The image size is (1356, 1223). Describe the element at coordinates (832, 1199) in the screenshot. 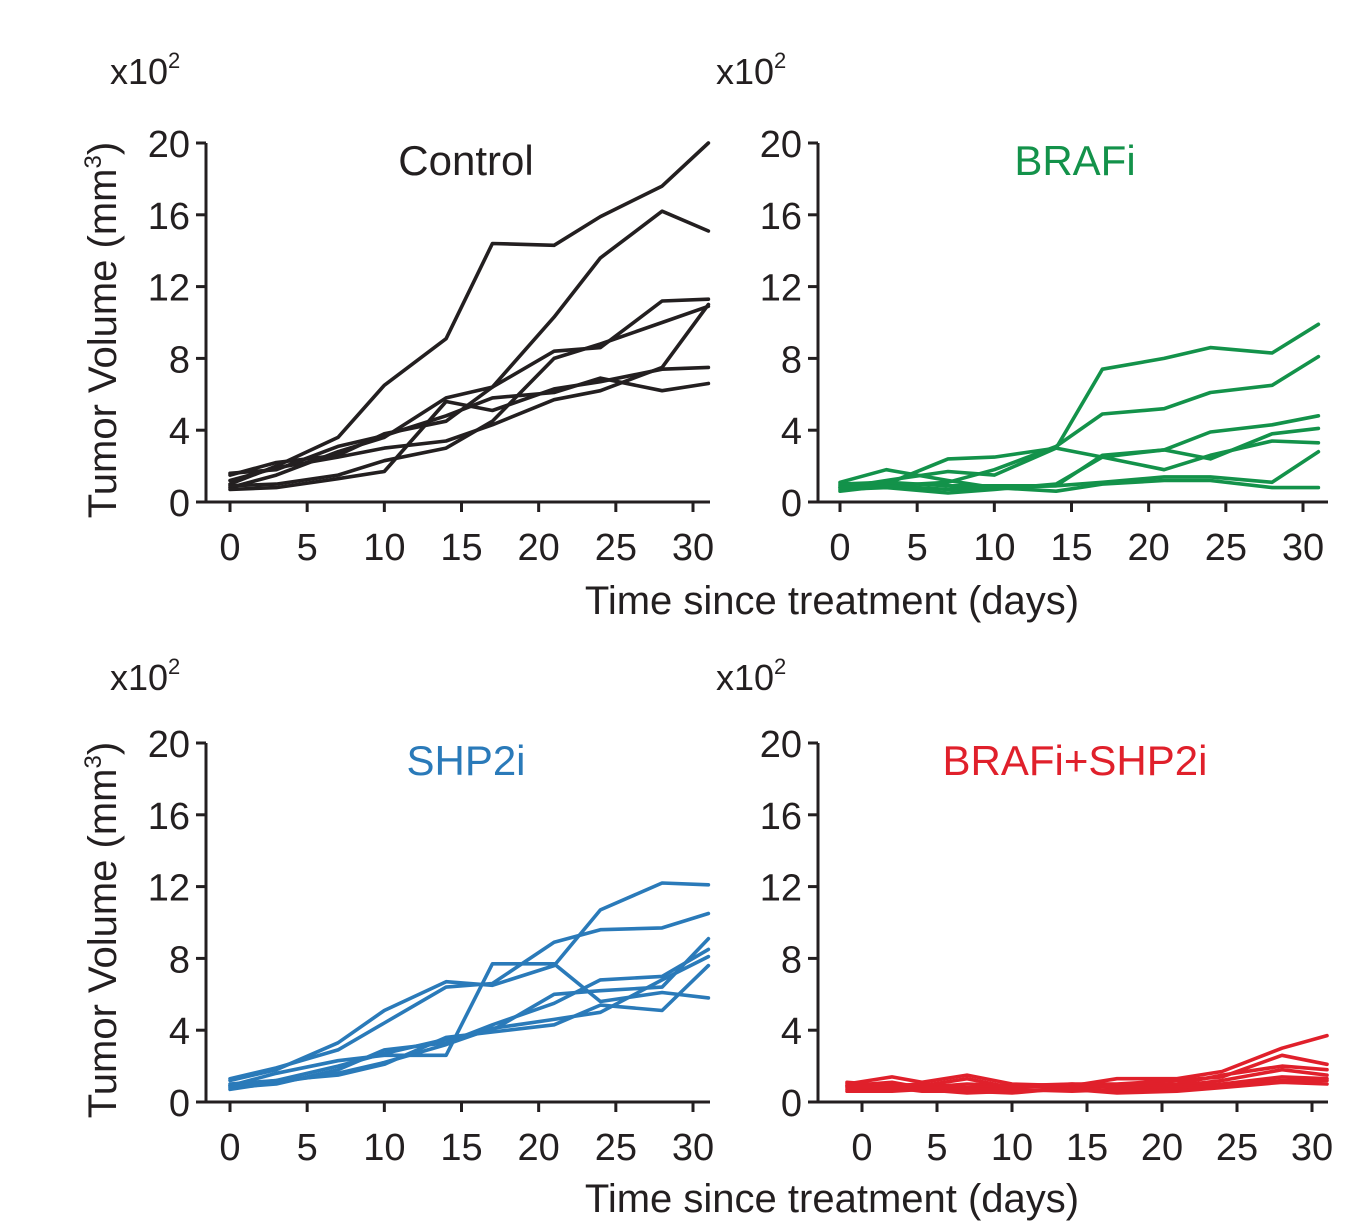

I see `x-axis-label-bottom: Time since treatment (days)` at that location.